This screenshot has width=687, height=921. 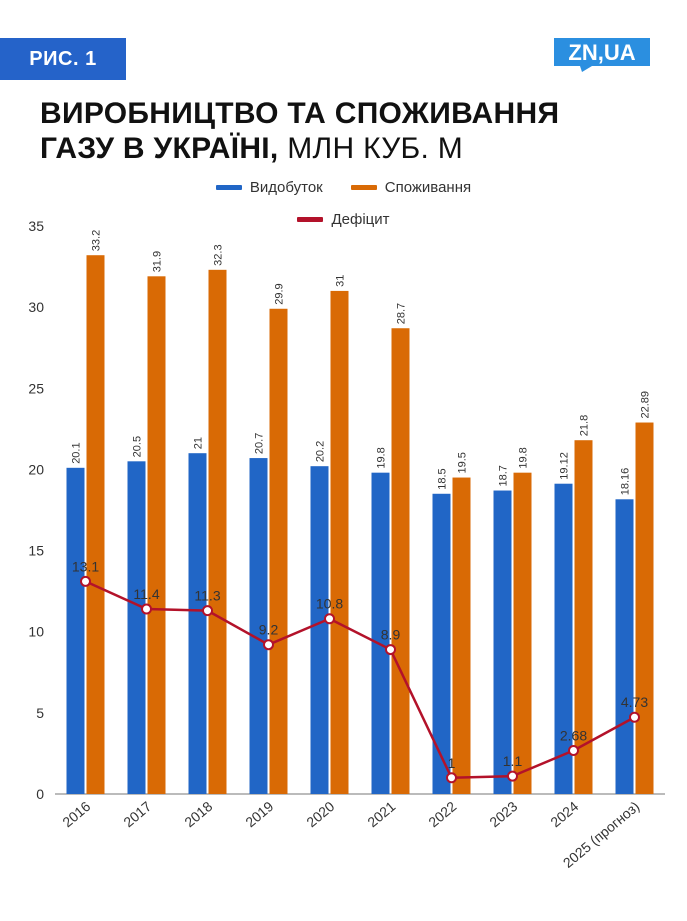 What do you see at coordinates (585, 425) in the screenshot?
I see `data-label-consumption: 21.8` at bounding box center [585, 425].